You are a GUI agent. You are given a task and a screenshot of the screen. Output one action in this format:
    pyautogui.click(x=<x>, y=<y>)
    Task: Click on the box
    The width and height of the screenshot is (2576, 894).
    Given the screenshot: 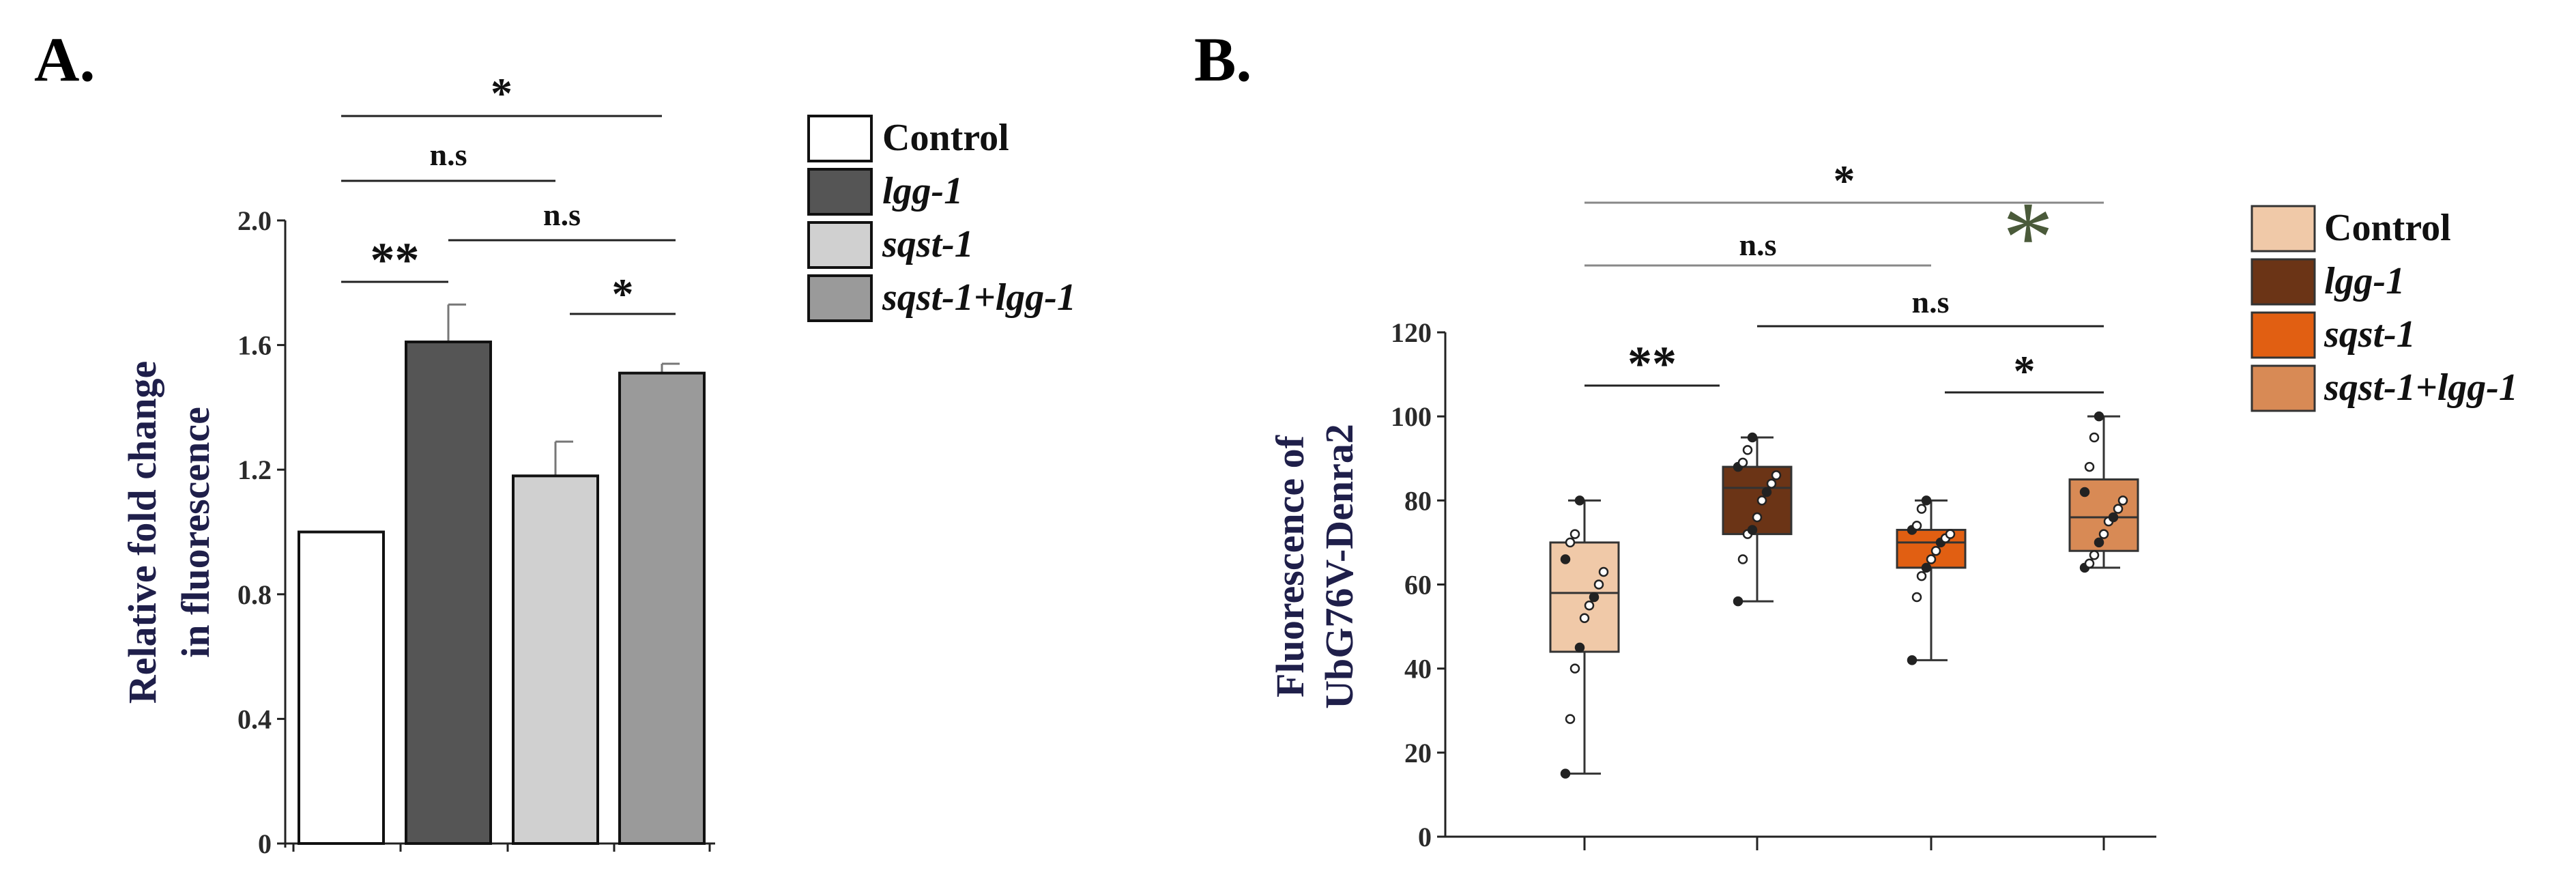 What is the action you would take?
    pyautogui.click(x=2103, y=515)
    